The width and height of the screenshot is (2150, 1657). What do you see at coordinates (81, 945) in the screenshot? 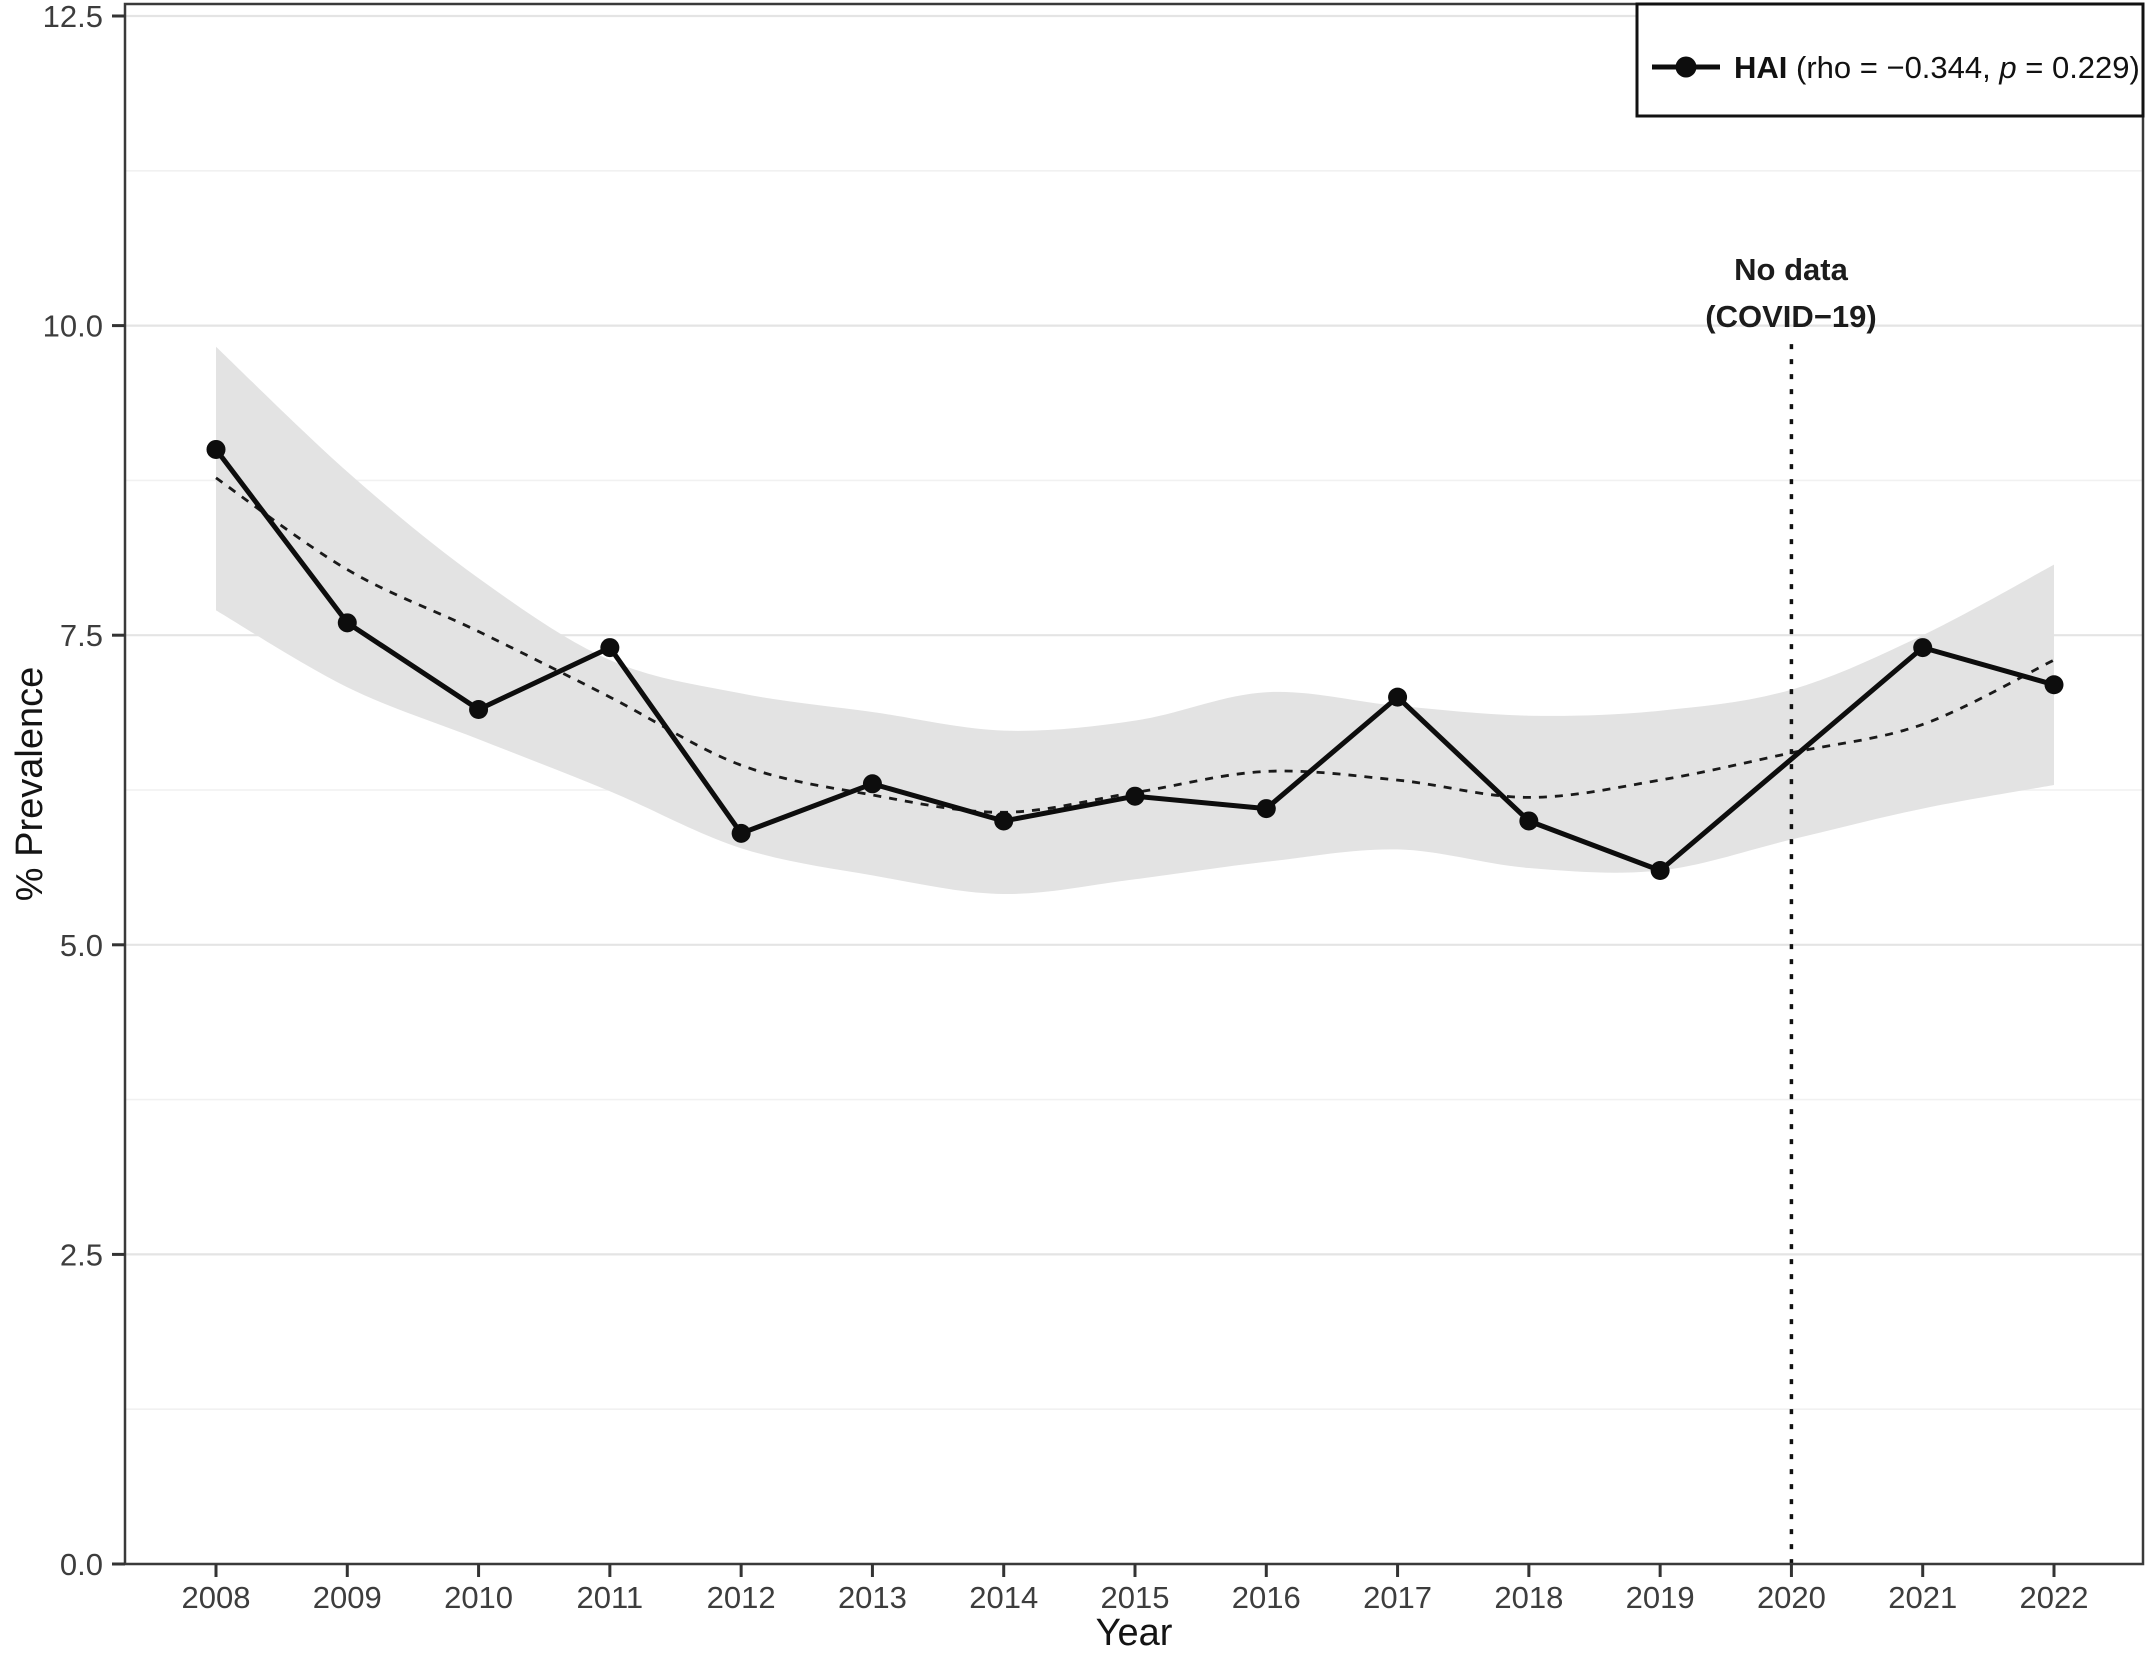
I see `y-tick-label: 5.0` at bounding box center [81, 945].